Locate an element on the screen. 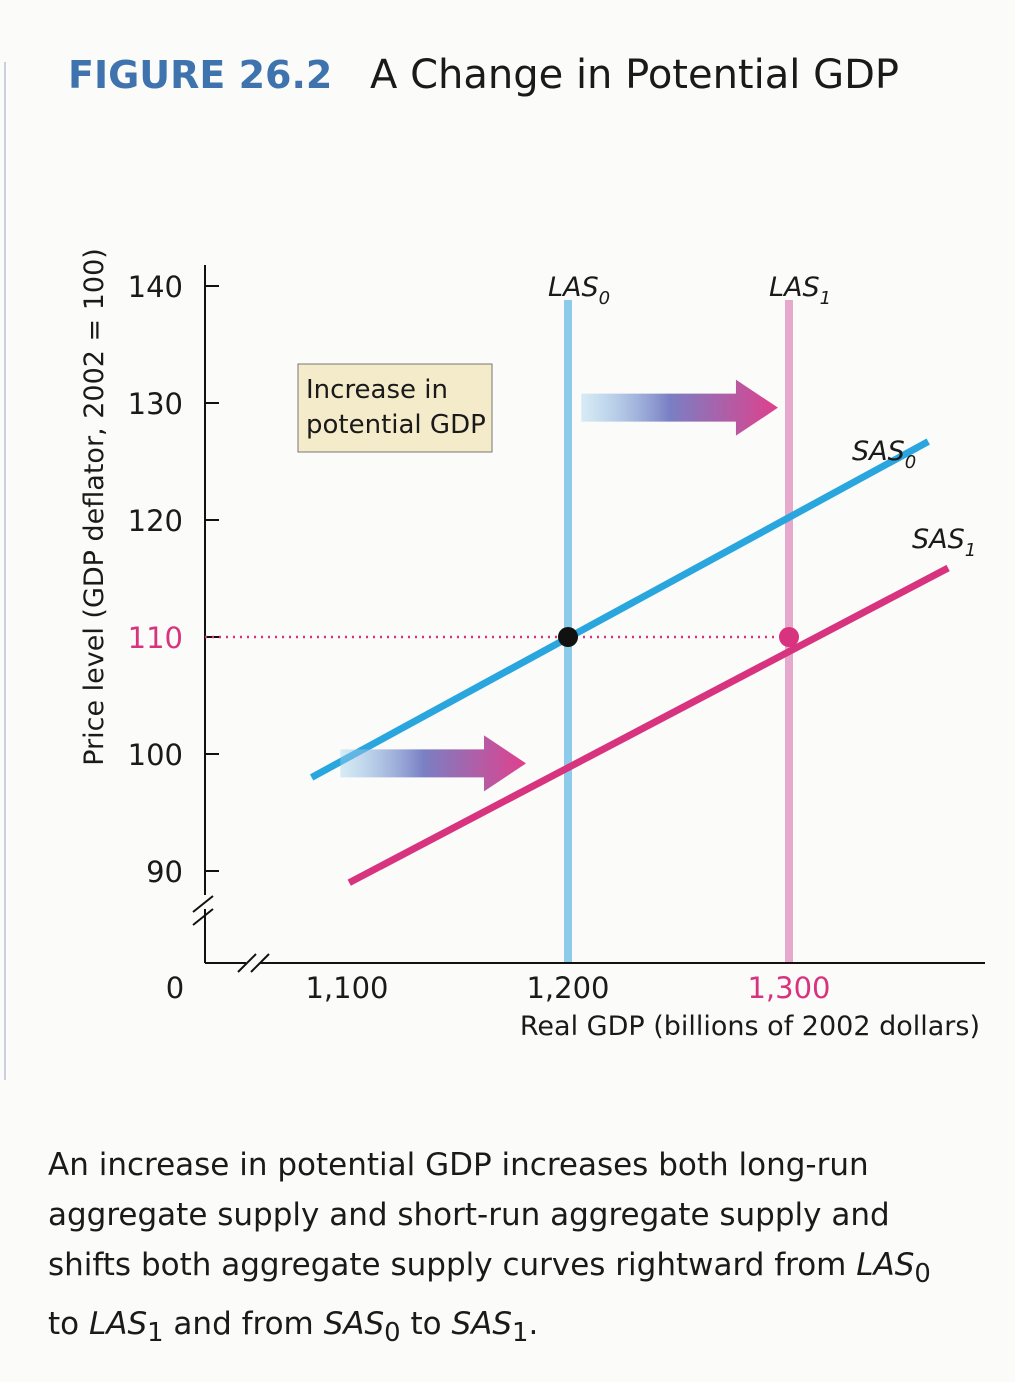 Image resolution: width=1015 pixels, height=1382 pixels. sas1-subscript: 1 is located at coordinates (970, 550).